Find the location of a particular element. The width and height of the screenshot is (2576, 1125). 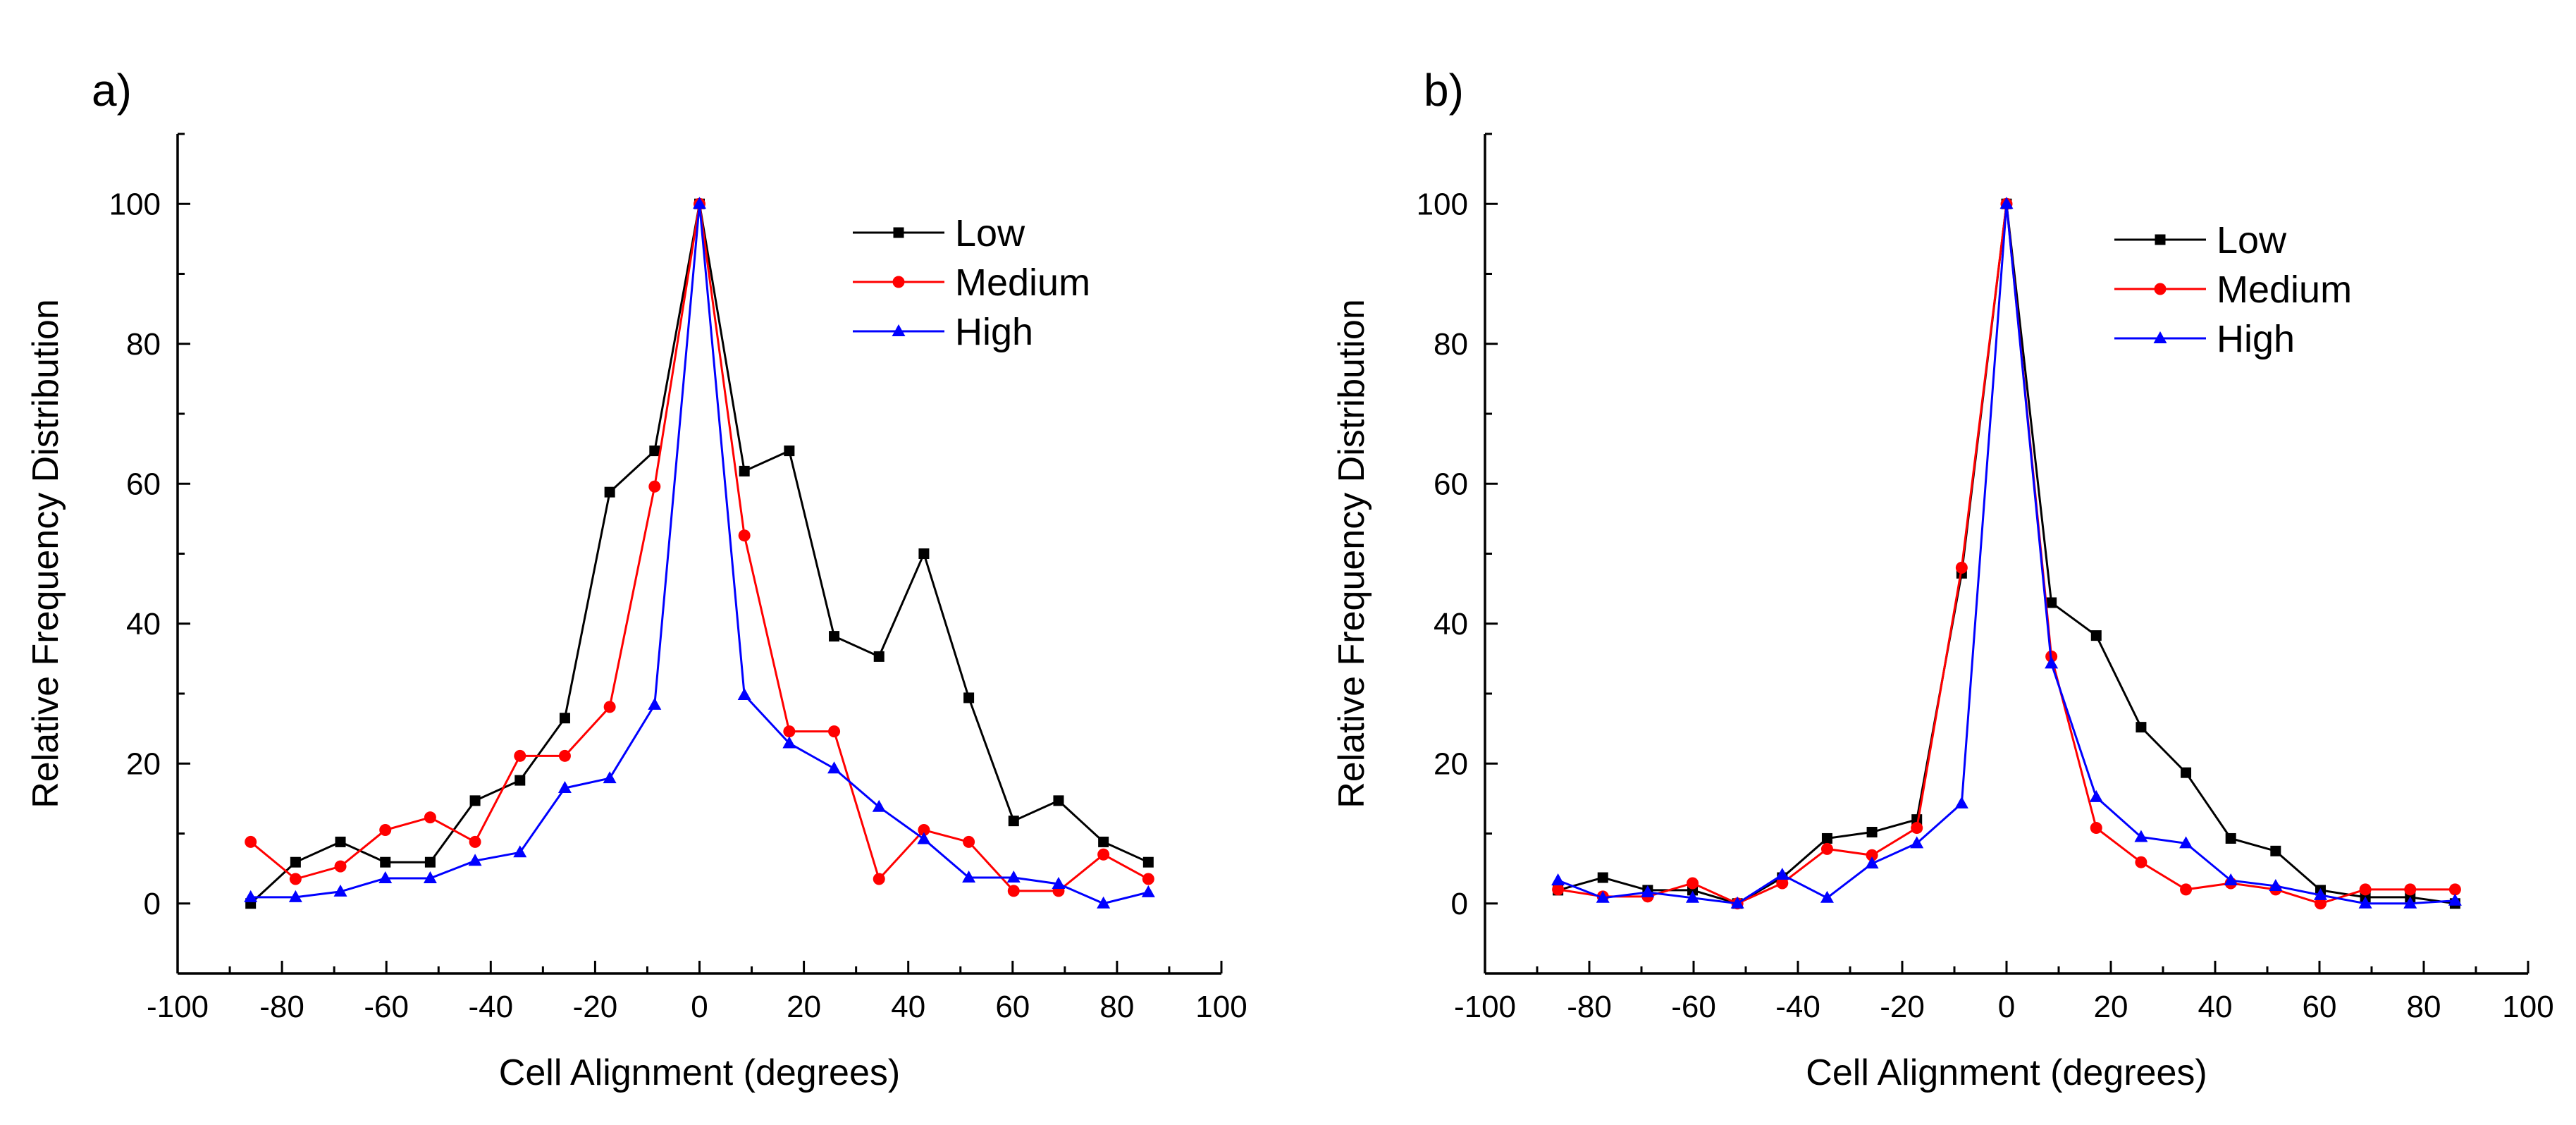

x-tick-label: -40 is located at coordinates (491, 1007).